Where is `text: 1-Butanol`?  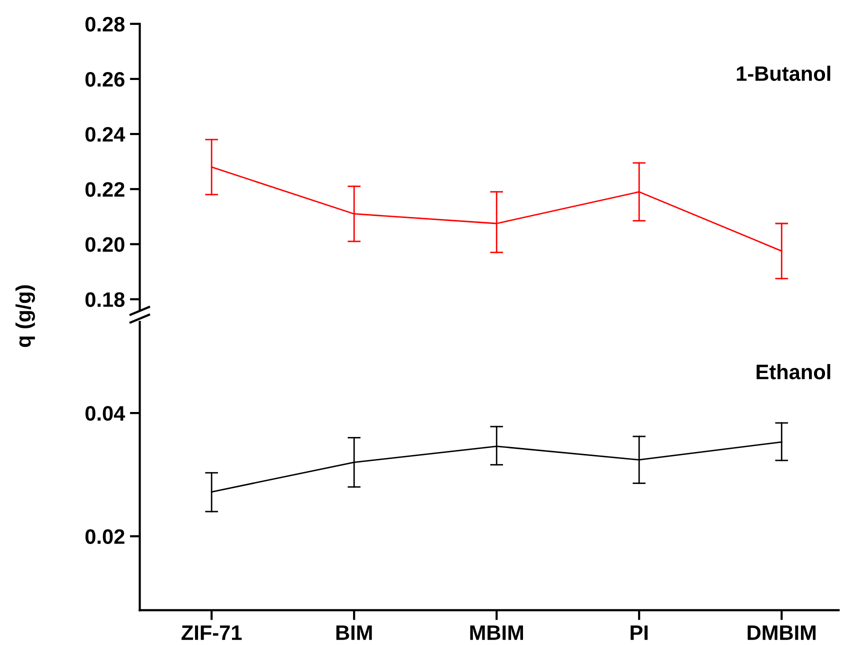
text: 1-Butanol is located at coordinates (783, 74).